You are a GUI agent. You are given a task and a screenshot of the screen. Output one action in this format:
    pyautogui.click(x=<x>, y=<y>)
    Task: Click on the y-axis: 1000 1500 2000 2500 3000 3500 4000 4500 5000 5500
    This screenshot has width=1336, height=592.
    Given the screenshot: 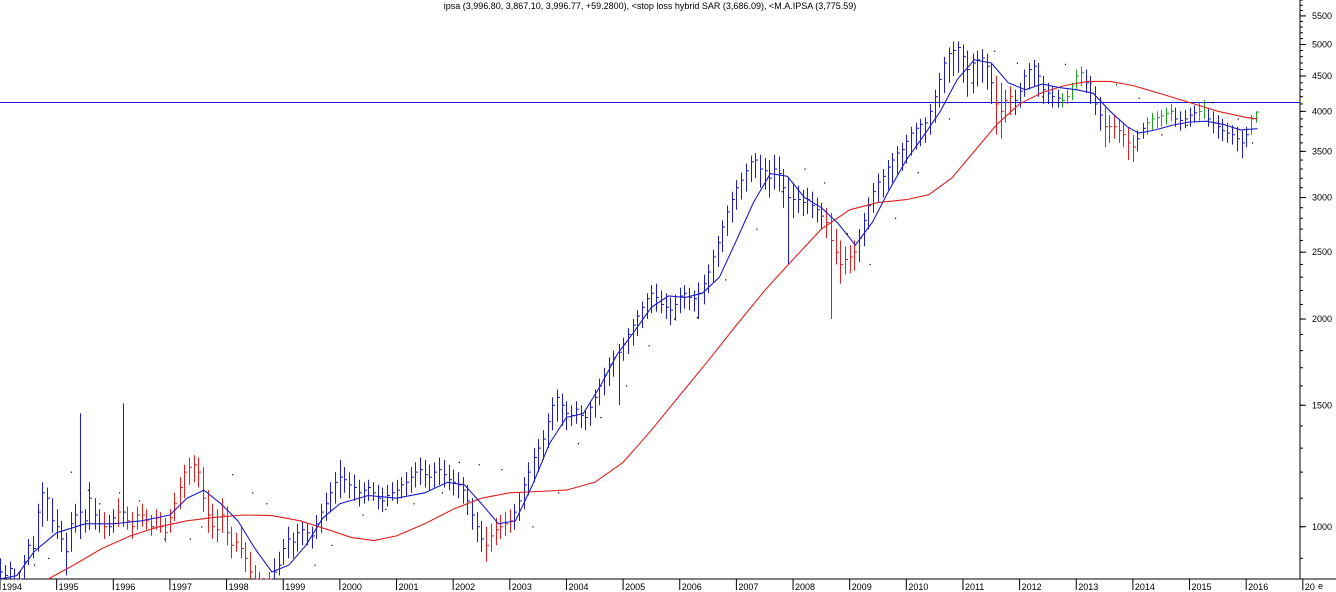 What is the action you would take?
    pyautogui.click(x=1316, y=279)
    